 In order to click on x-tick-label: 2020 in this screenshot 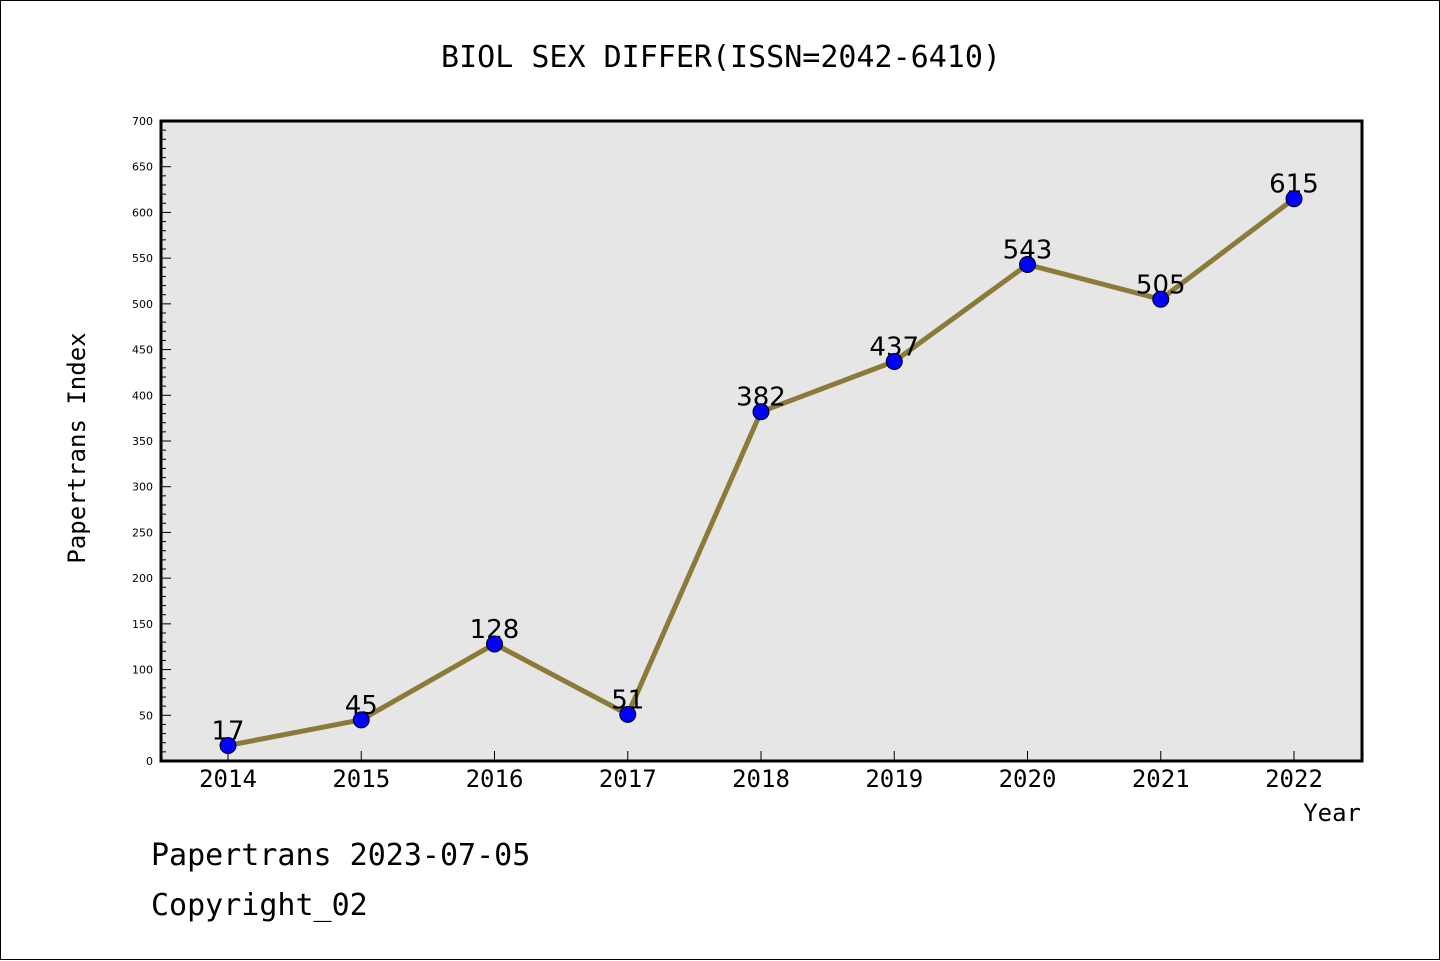, I will do `click(1028, 779)`.